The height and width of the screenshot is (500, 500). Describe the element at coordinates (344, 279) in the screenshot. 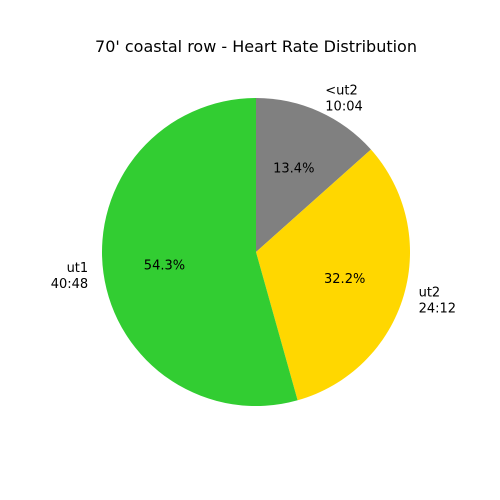

I see `slice-percent-label: 32.2%` at that location.